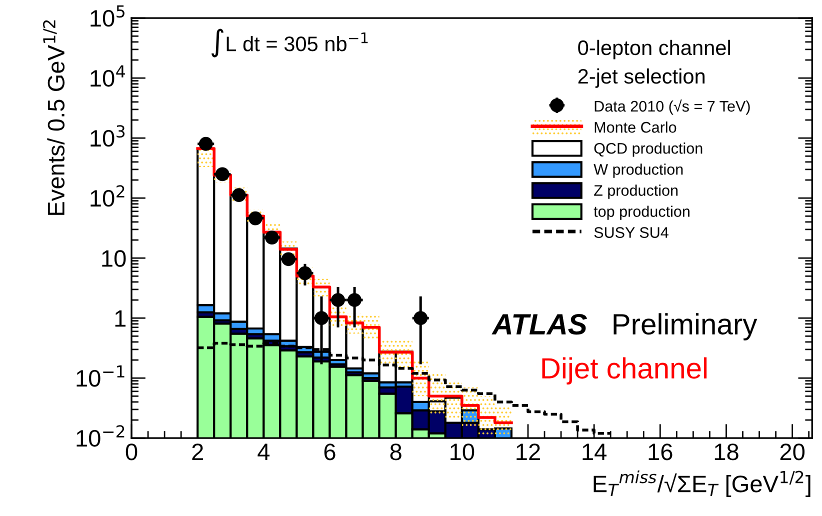 The width and height of the screenshot is (822, 516). Describe the element at coordinates (702, 484) in the screenshot. I see `x-axis-title: E$_{T}$$^{miss}$/√ΣE$_{T}$ [GeV$^{1/2}$]` at that location.